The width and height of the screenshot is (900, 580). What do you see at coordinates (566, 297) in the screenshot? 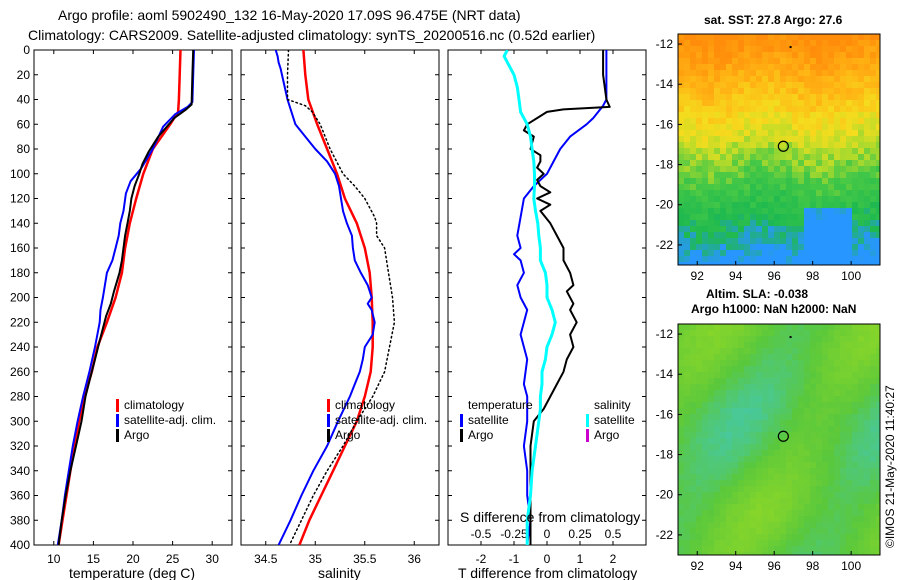
I see `series-line-Argo-T` at bounding box center [566, 297].